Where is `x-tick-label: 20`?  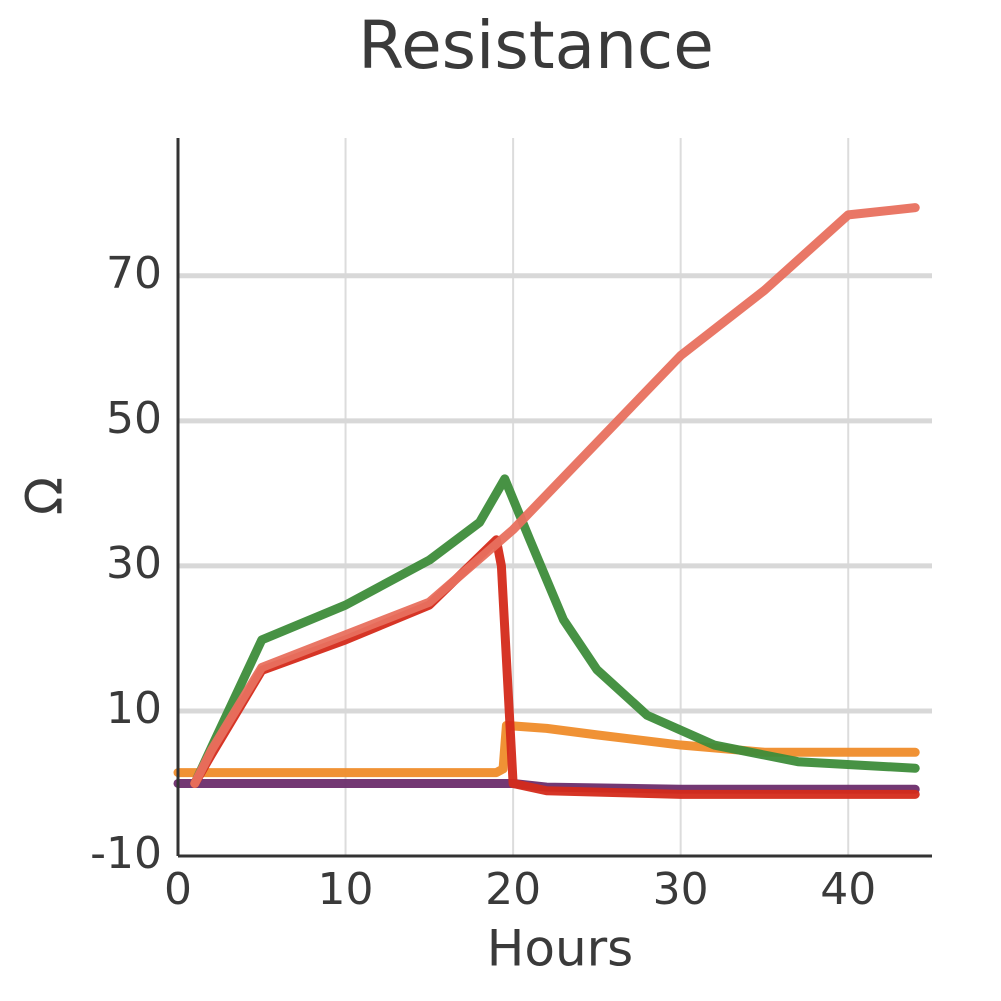 x-tick-label: 20 is located at coordinates (513, 889).